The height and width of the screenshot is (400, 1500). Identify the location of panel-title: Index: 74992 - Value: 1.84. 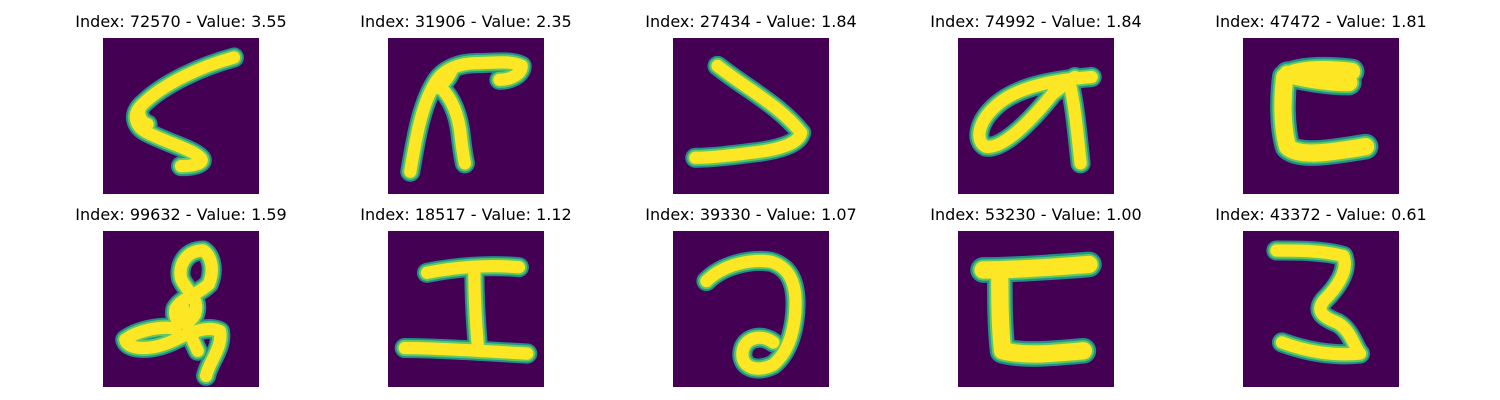
(1036, 22).